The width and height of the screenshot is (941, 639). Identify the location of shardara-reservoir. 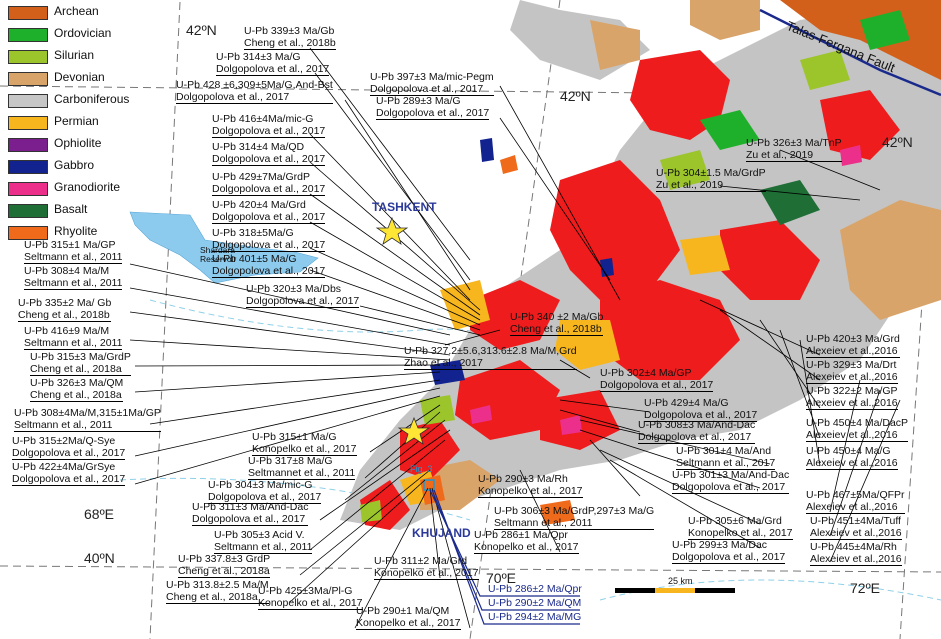
(224, 247).